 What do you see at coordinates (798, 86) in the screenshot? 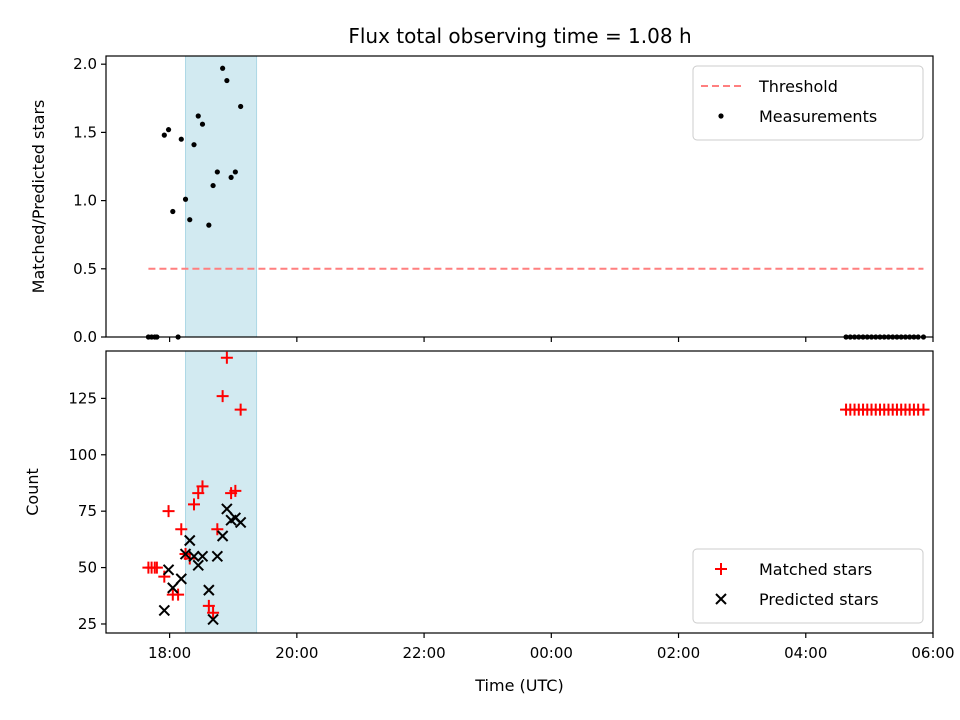
I see `legend-label: Threshold` at bounding box center [798, 86].